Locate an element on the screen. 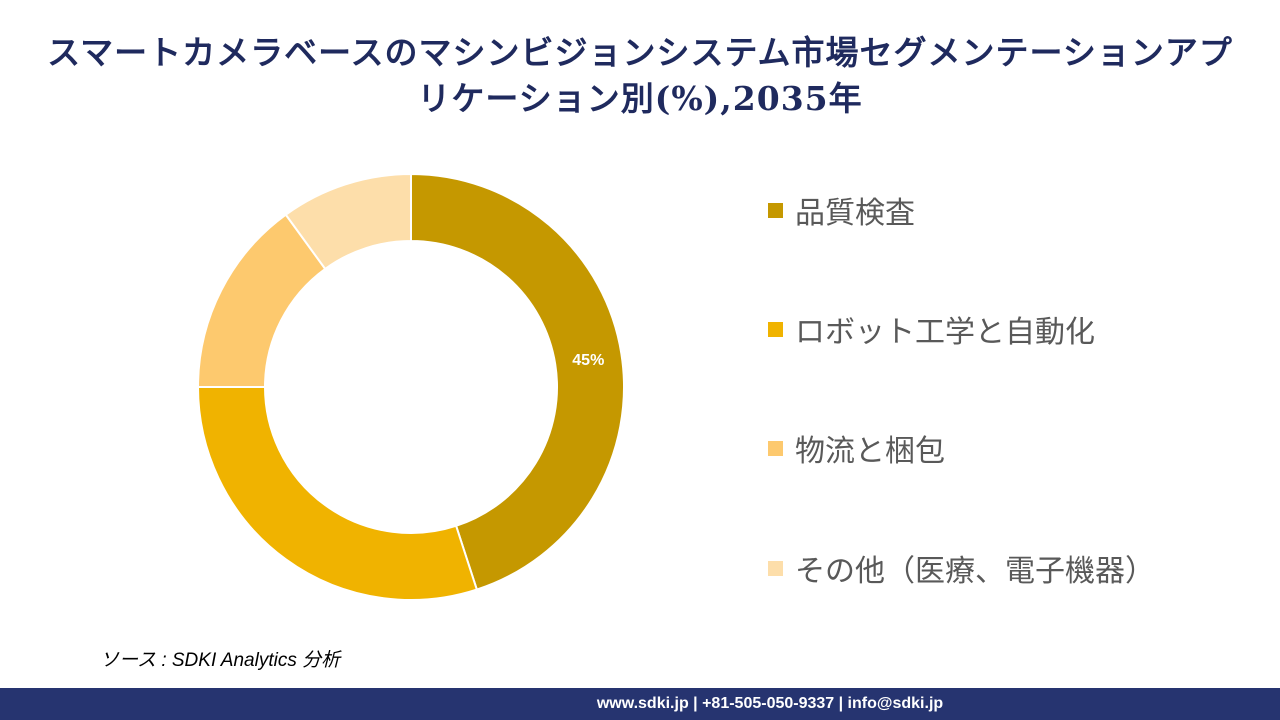 Image resolution: width=1280 pixels, height=720 pixels. legend-item: 物流と梱包 is located at coordinates (856, 448).